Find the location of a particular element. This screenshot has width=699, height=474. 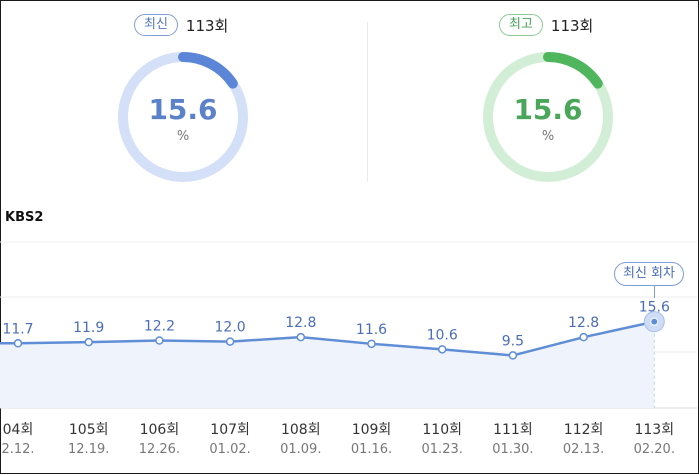

x-tick-date: 01.16. is located at coordinates (371, 449).